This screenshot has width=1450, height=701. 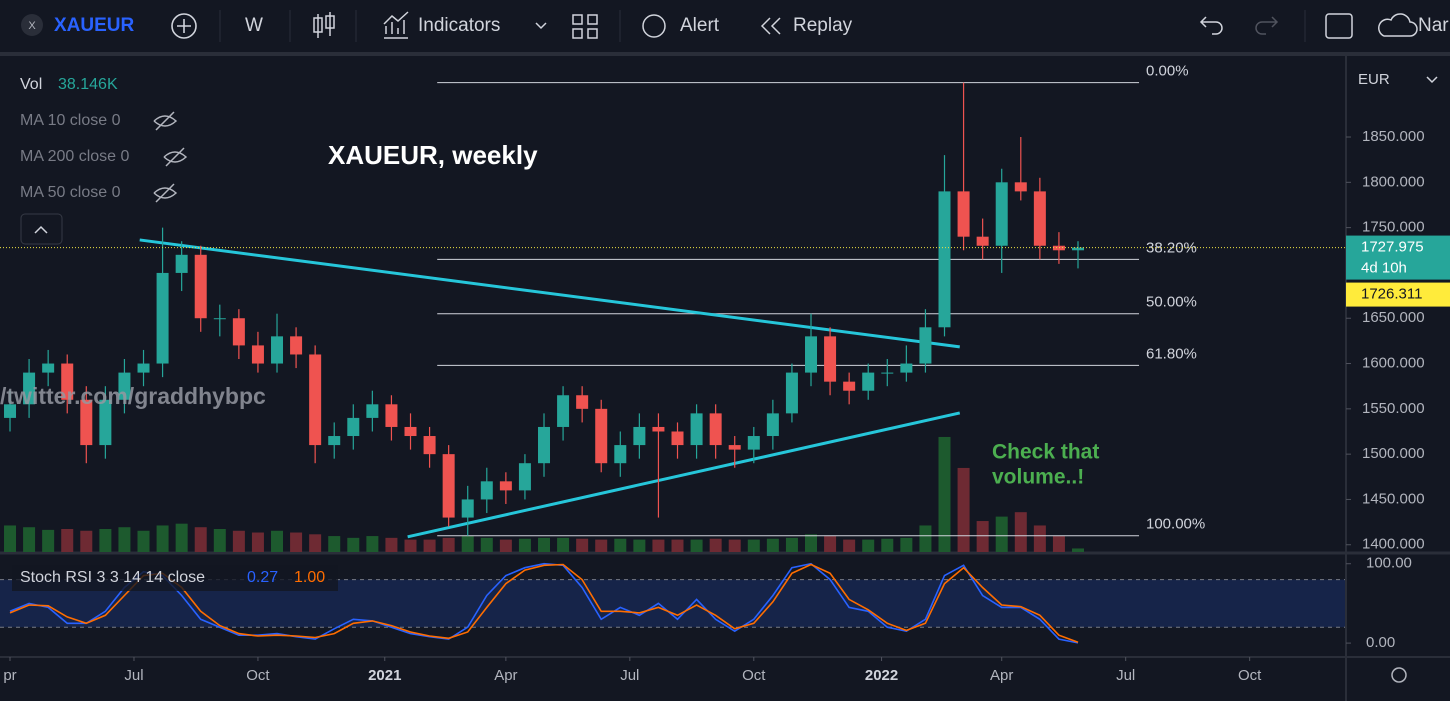 I want to click on y-tick-label: 1450.000, so click(x=1393, y=498).